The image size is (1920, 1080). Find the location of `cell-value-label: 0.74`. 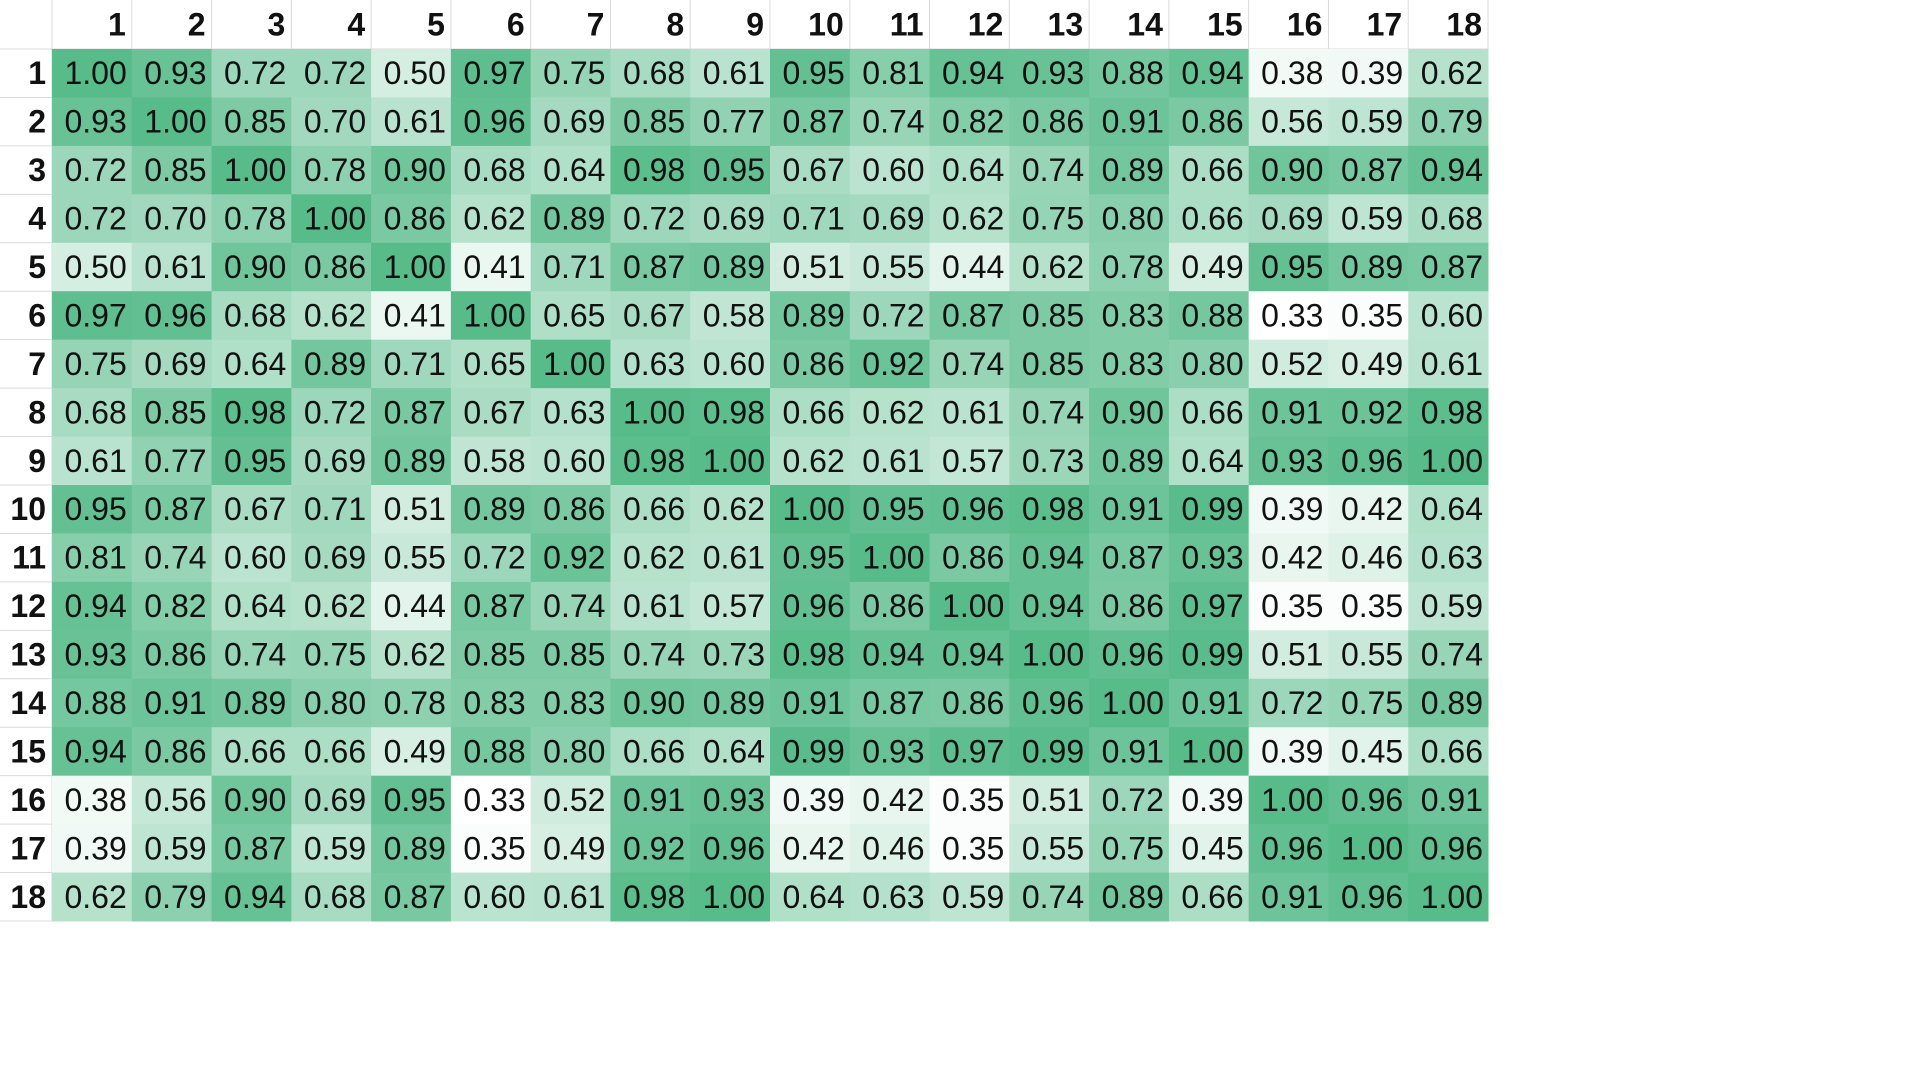

cell-value-label: 0.74 is located at coordinates (1053, 412).